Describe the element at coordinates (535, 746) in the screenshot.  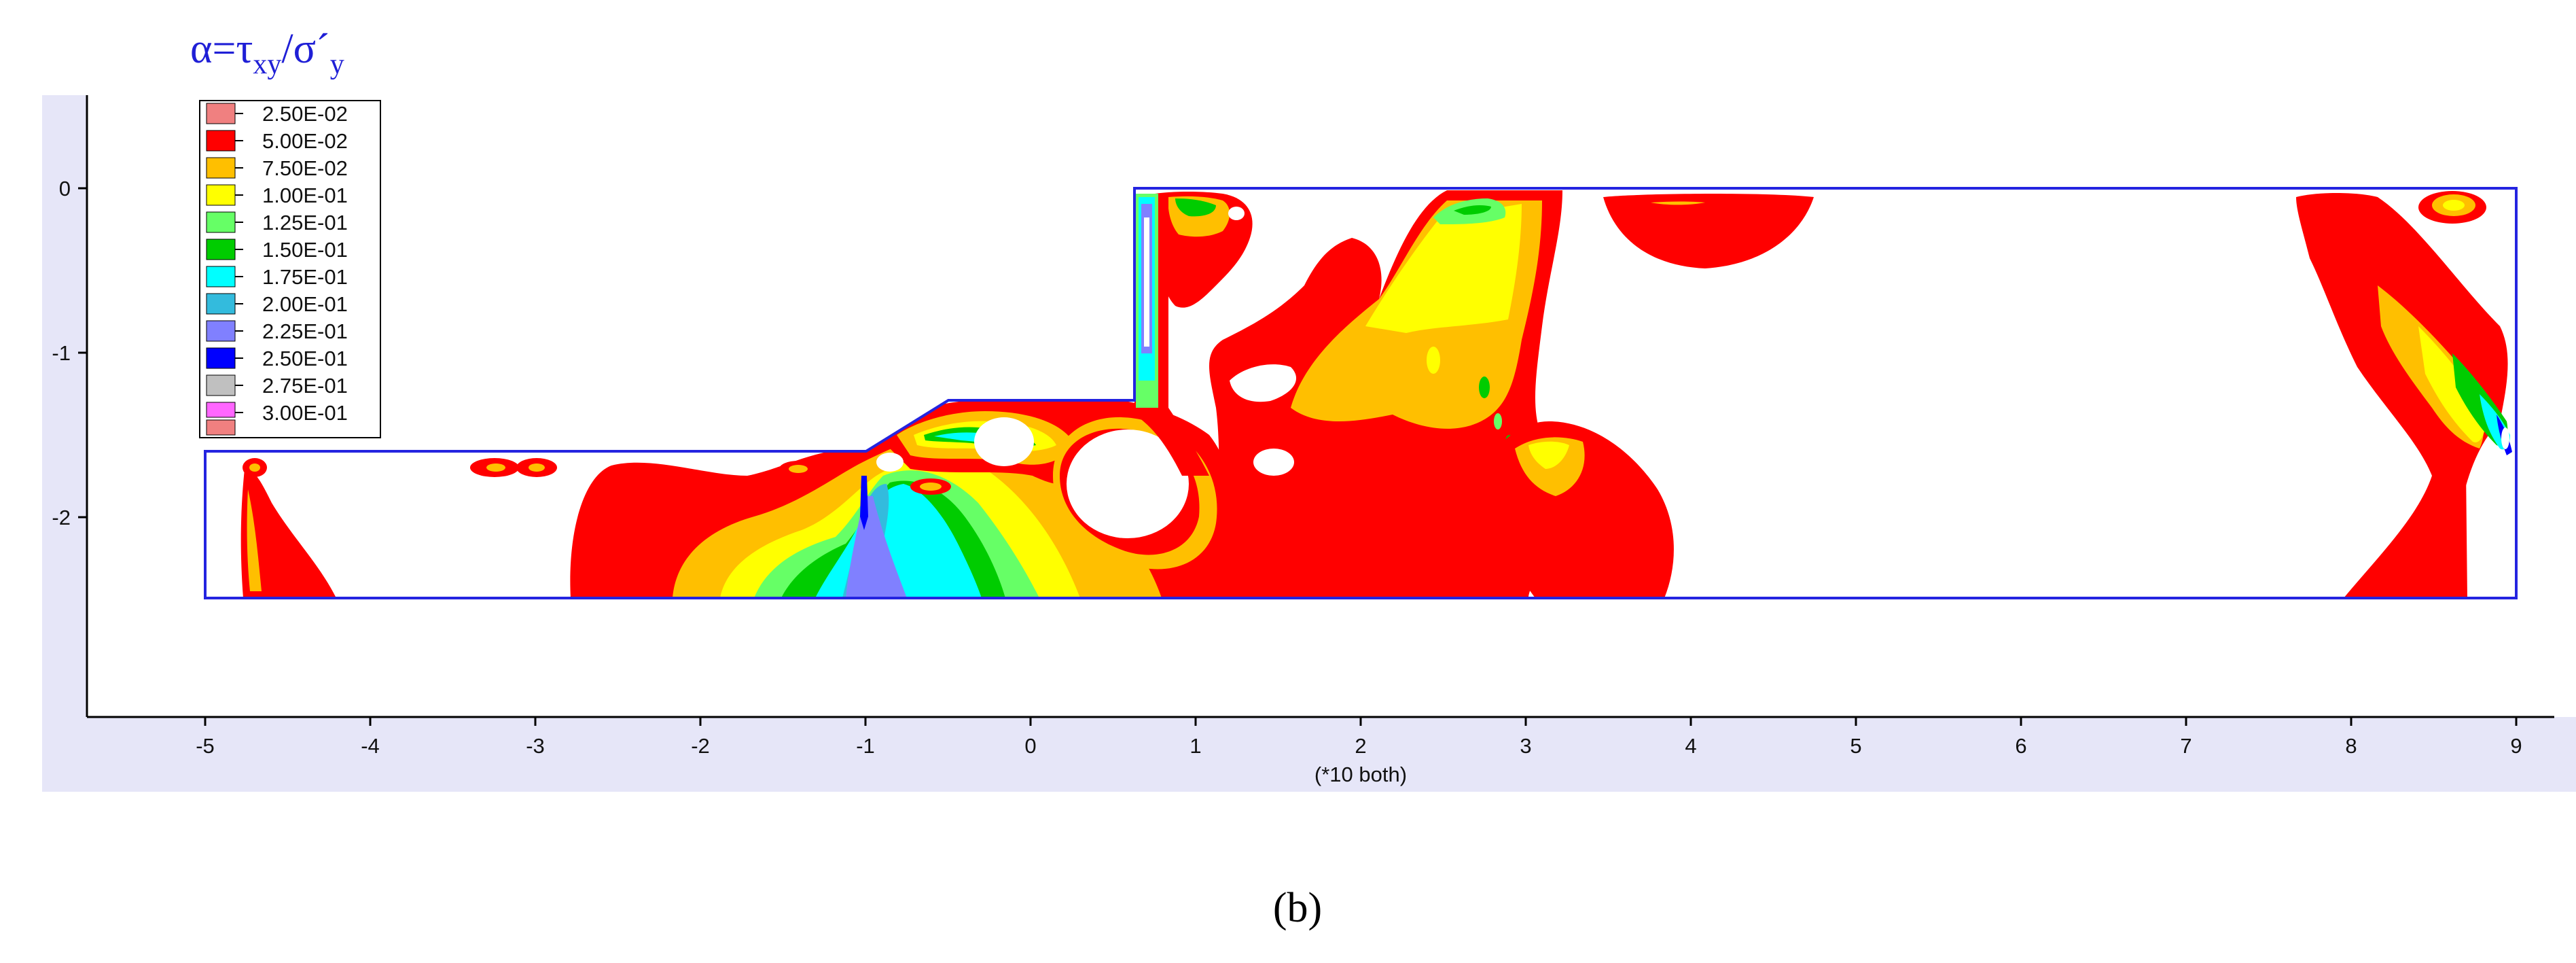
I see `x-tick-label: -3` at that location.